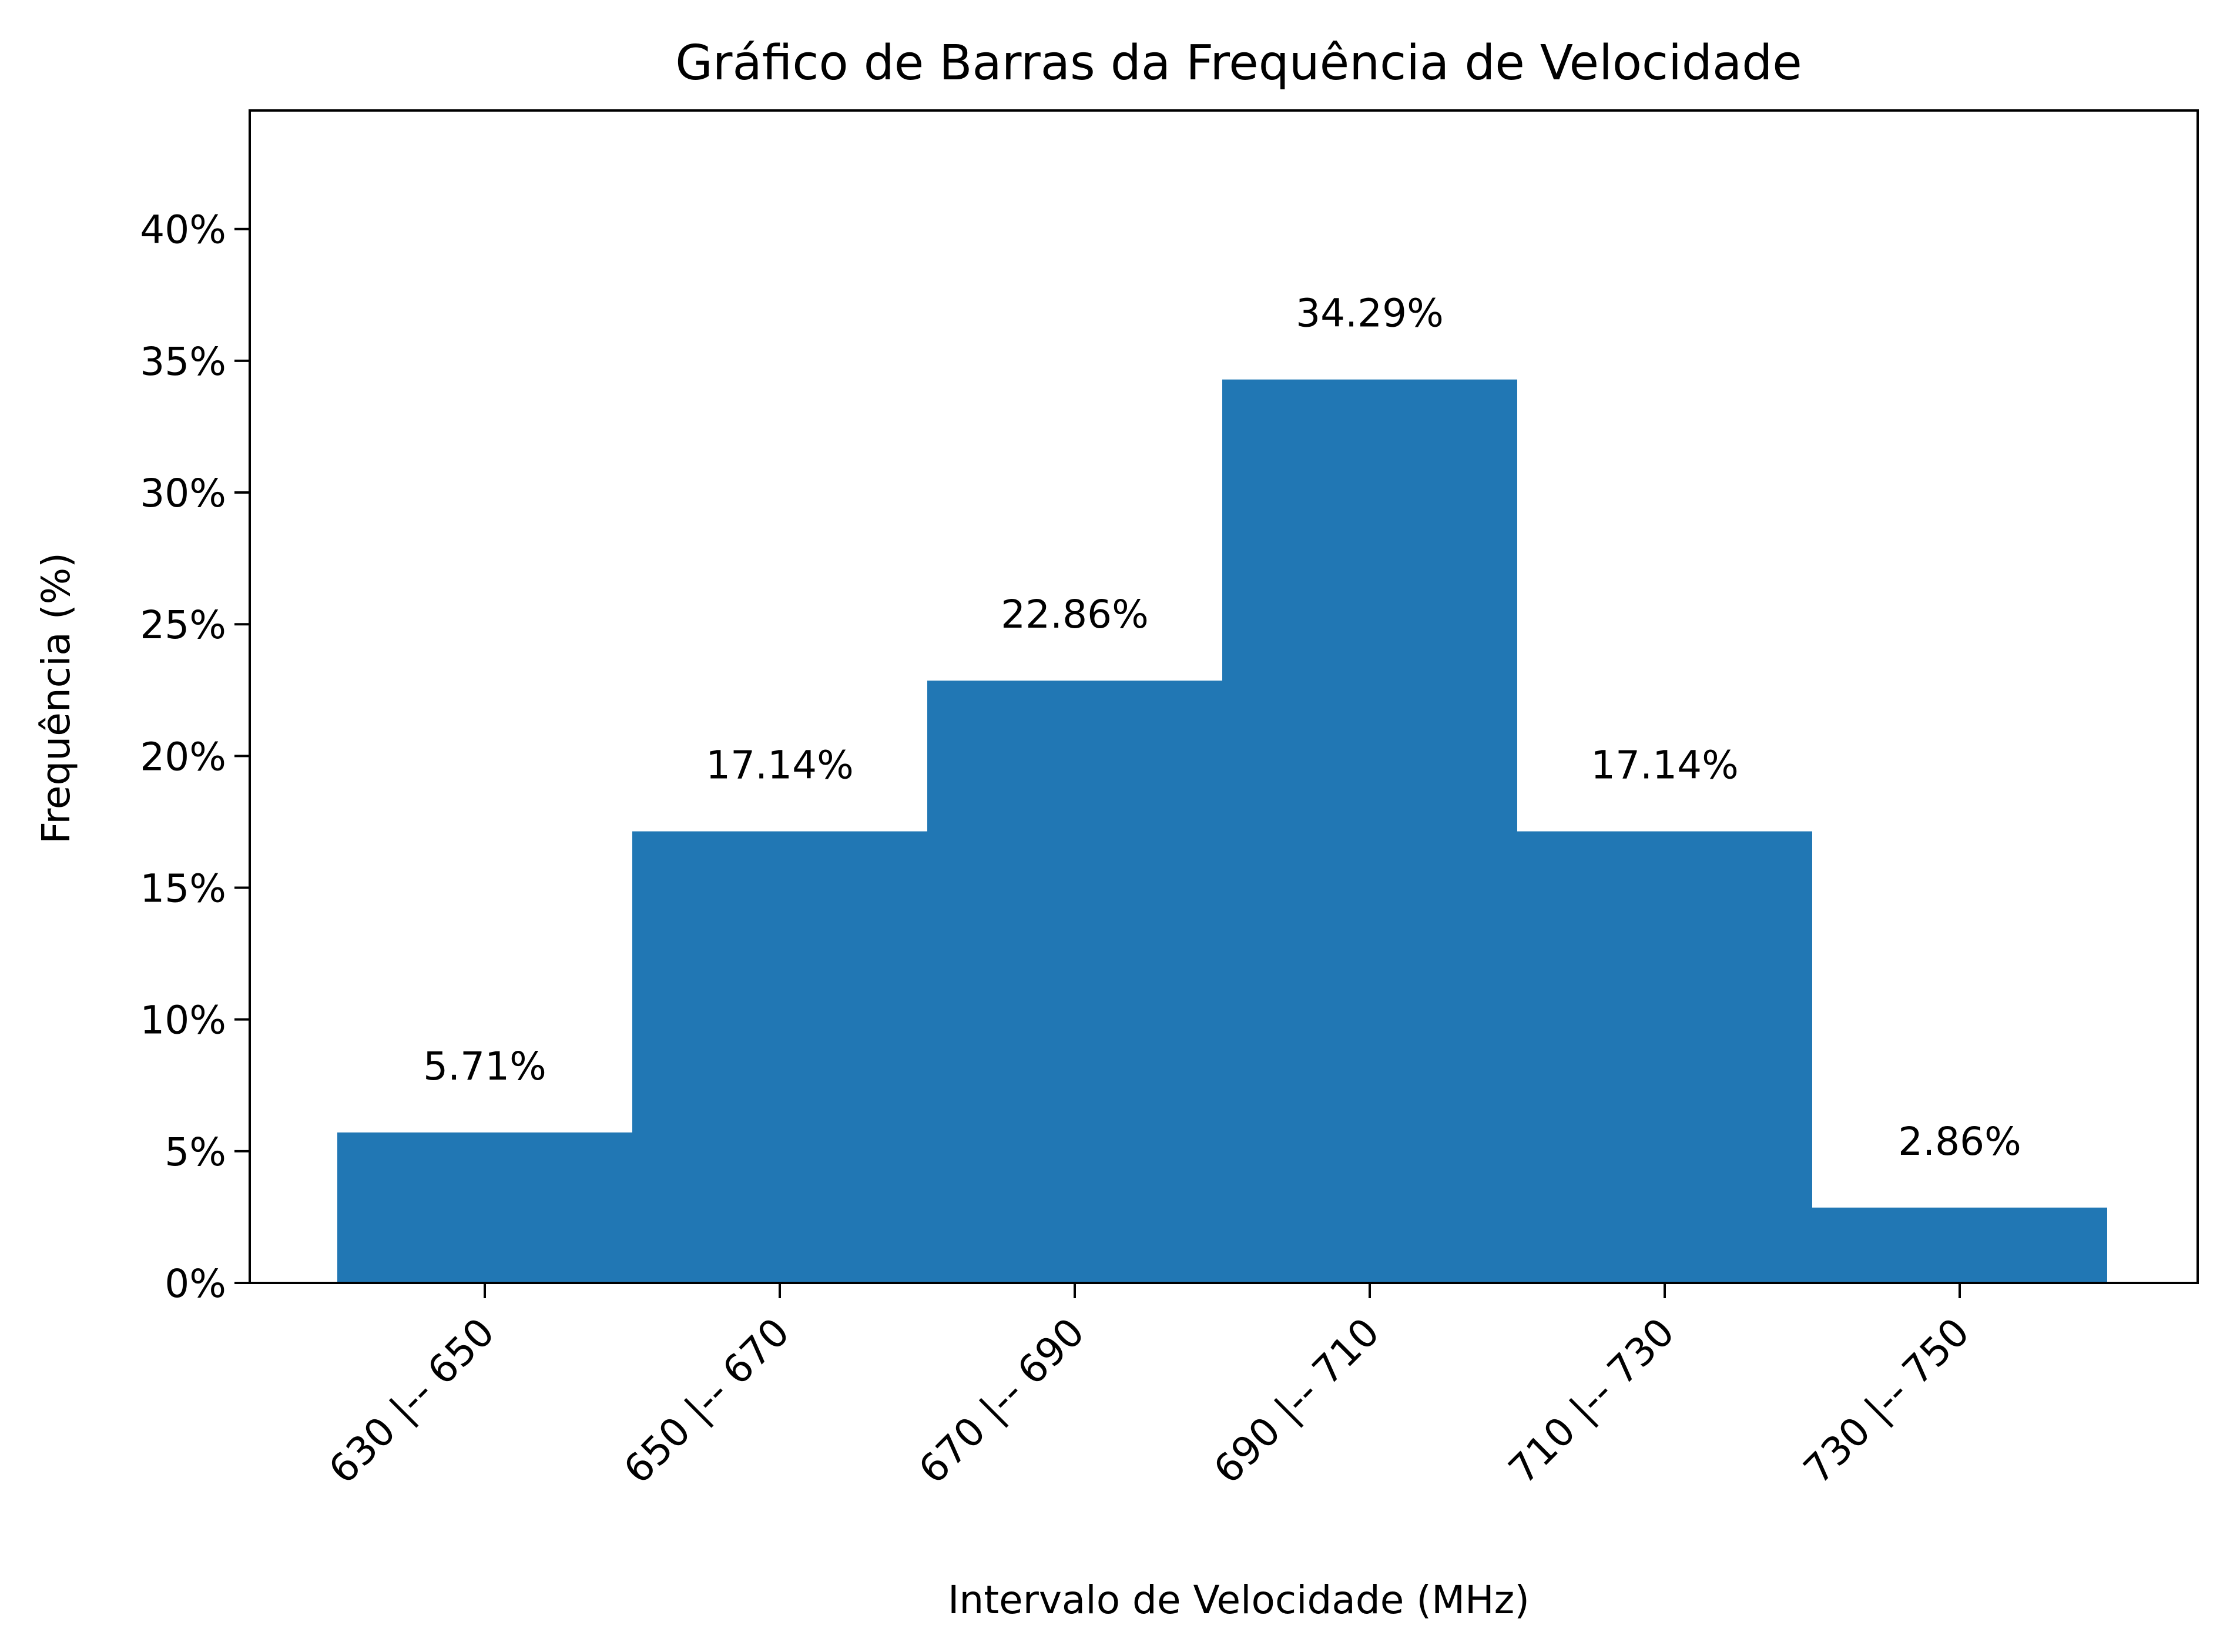  I want to click on y-tick-label: 10%, so click(183, 1021).